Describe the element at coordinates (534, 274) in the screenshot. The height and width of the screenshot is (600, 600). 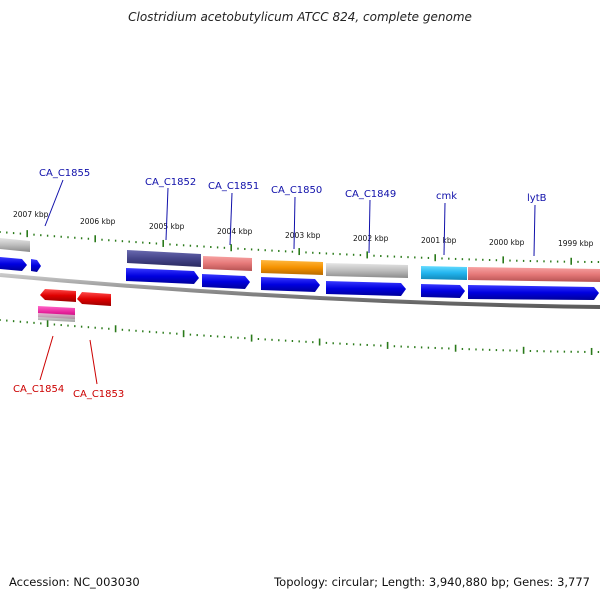
I see `gene-lytb` at that location.